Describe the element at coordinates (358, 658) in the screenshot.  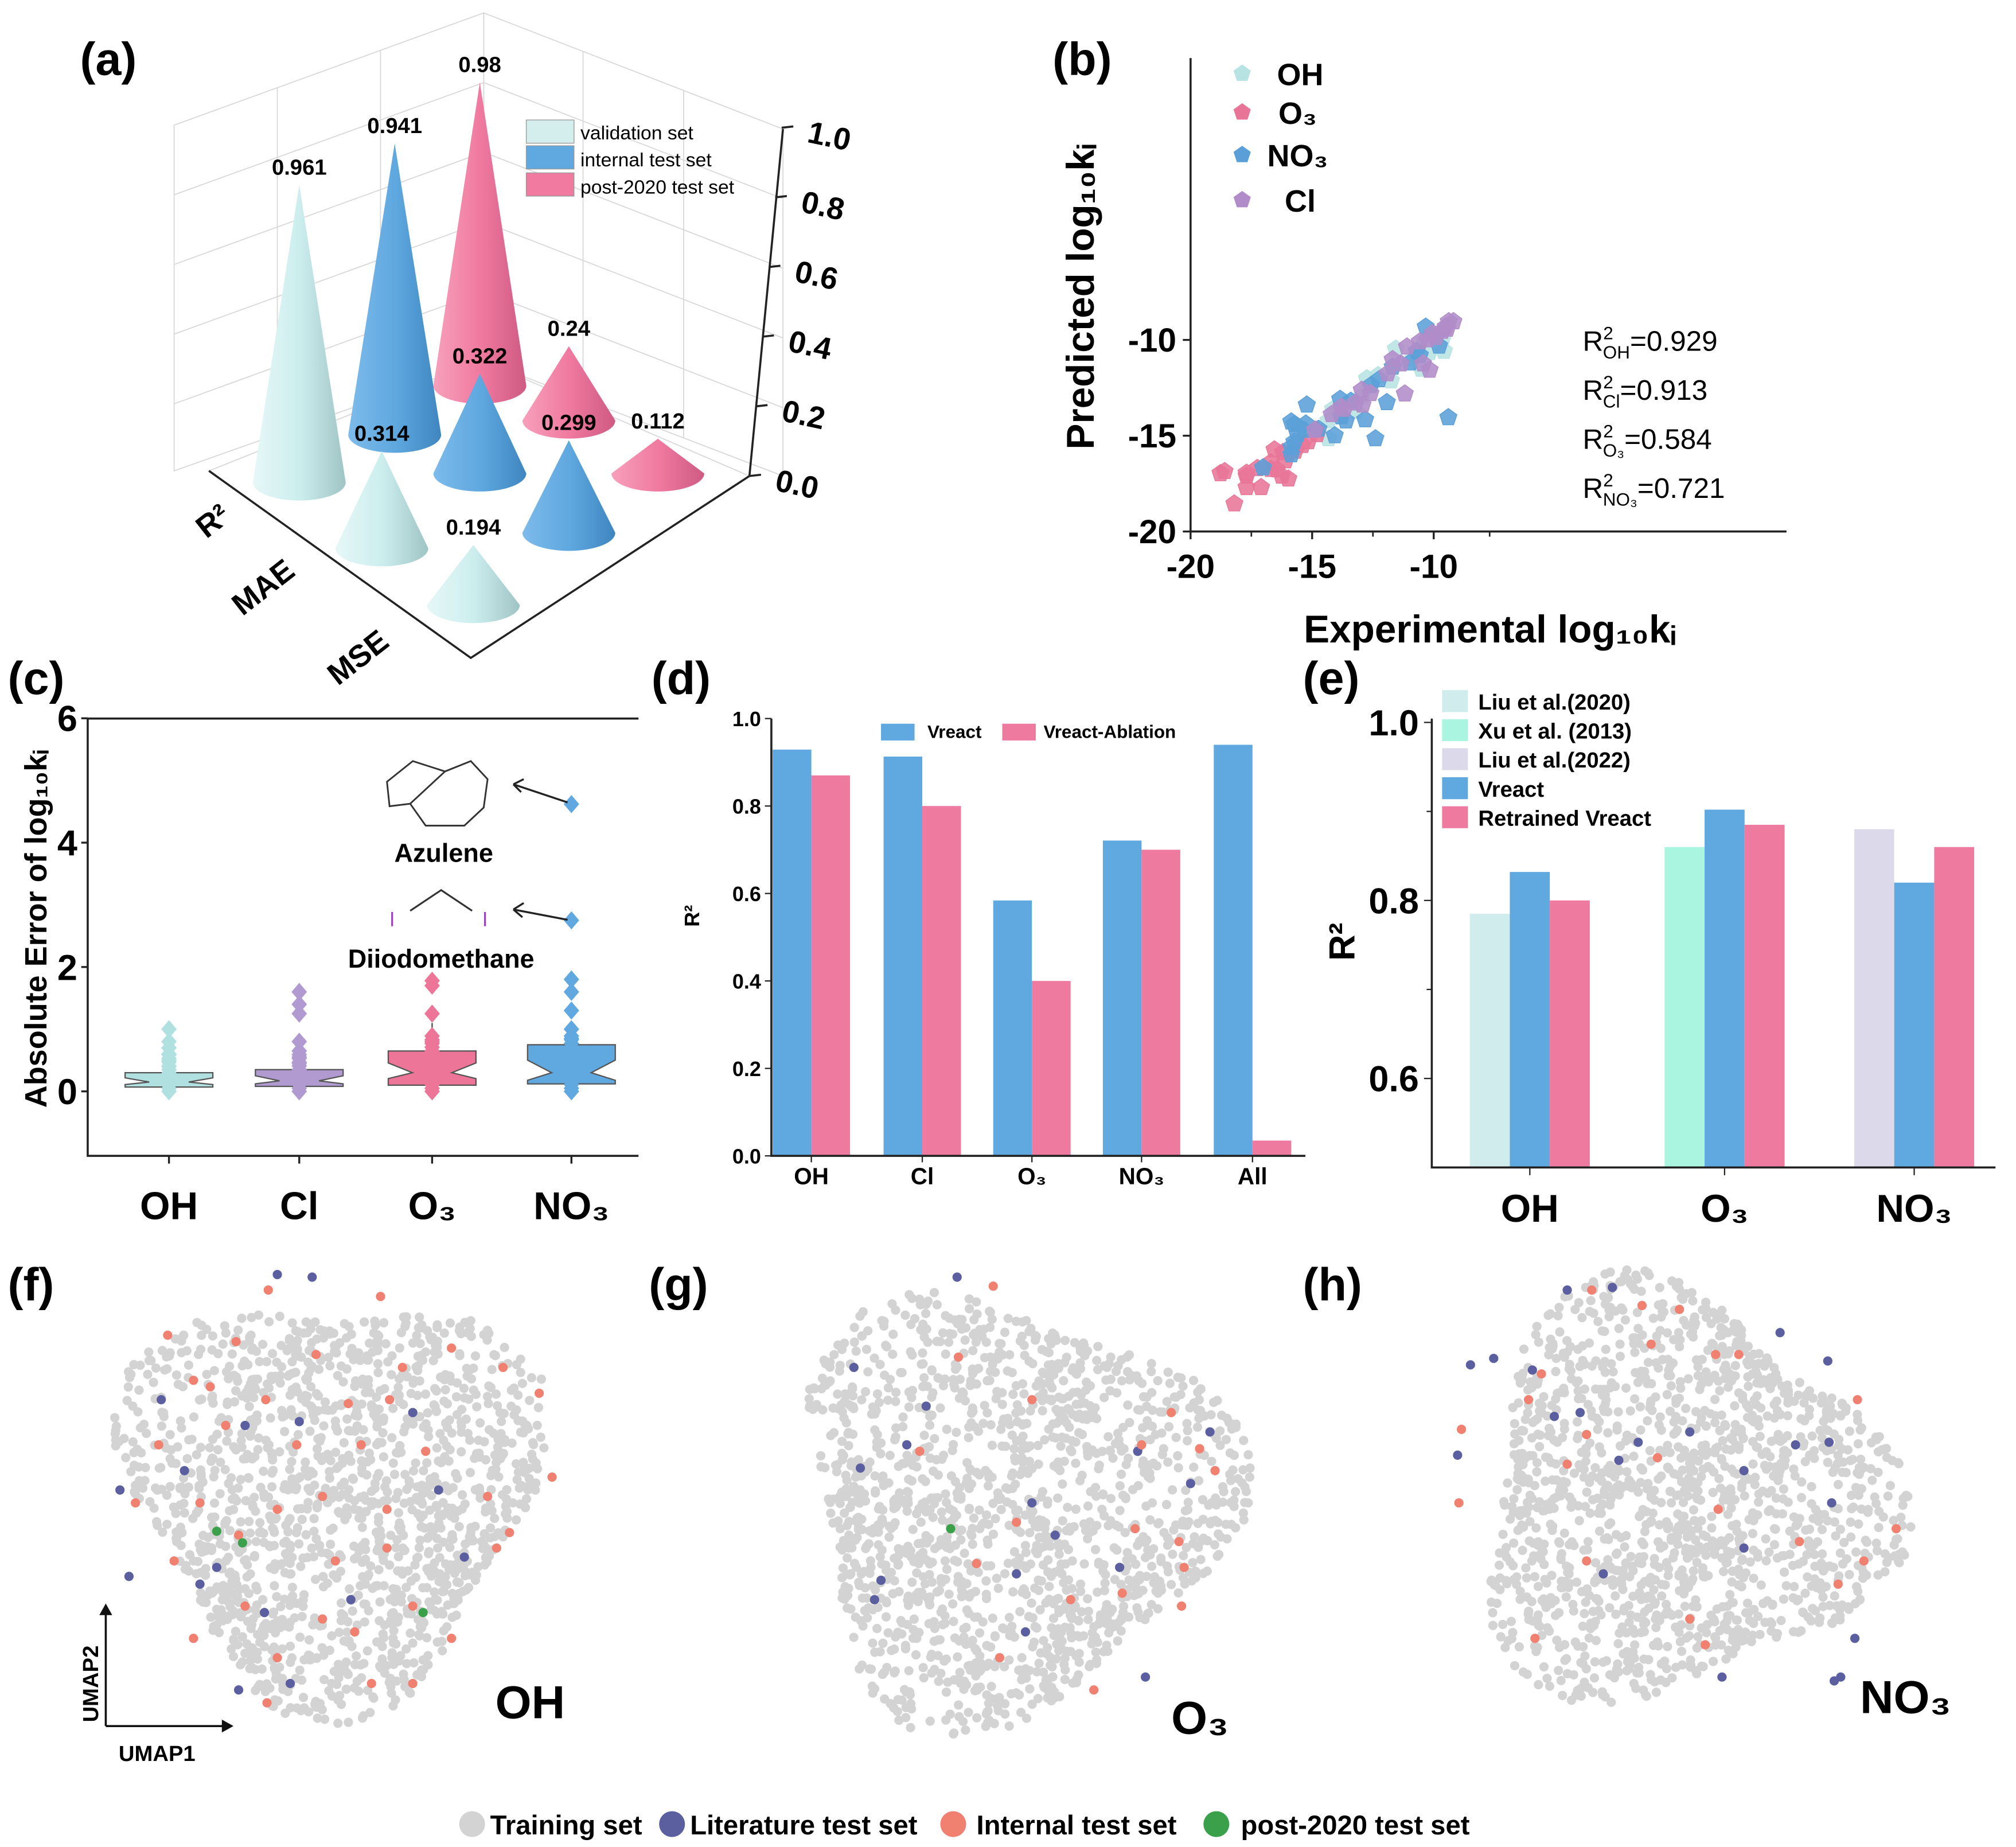
I see `category-label-mse: MSE` at that location.